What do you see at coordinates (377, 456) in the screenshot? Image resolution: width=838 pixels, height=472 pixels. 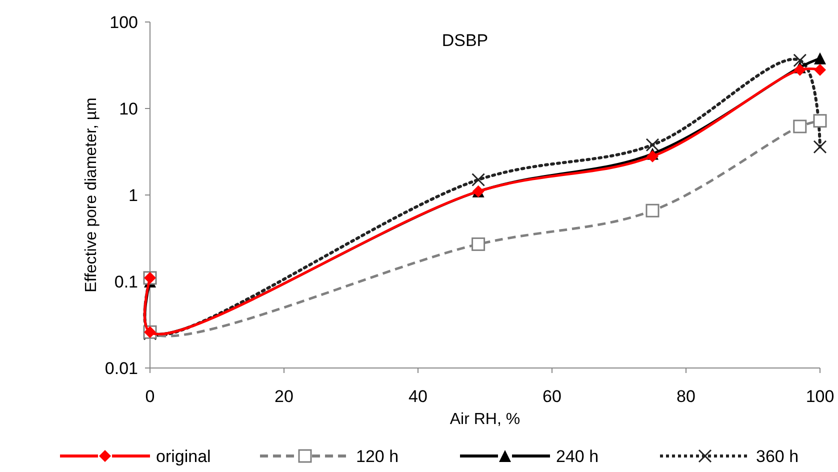 I see `legend-label: 120 h` at bounding box center [377, 456].